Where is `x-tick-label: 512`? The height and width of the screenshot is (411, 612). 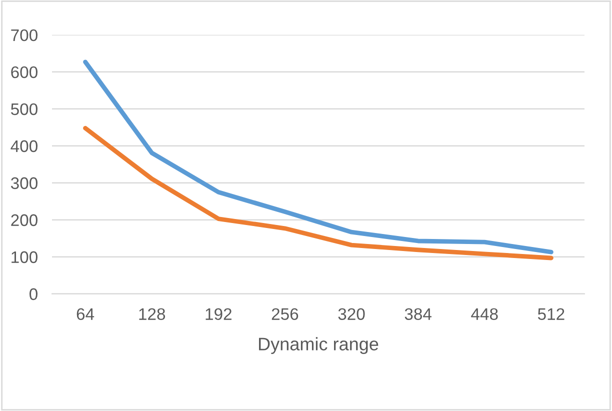 x-tick-label: 512 is located at coordinates (551, 314).